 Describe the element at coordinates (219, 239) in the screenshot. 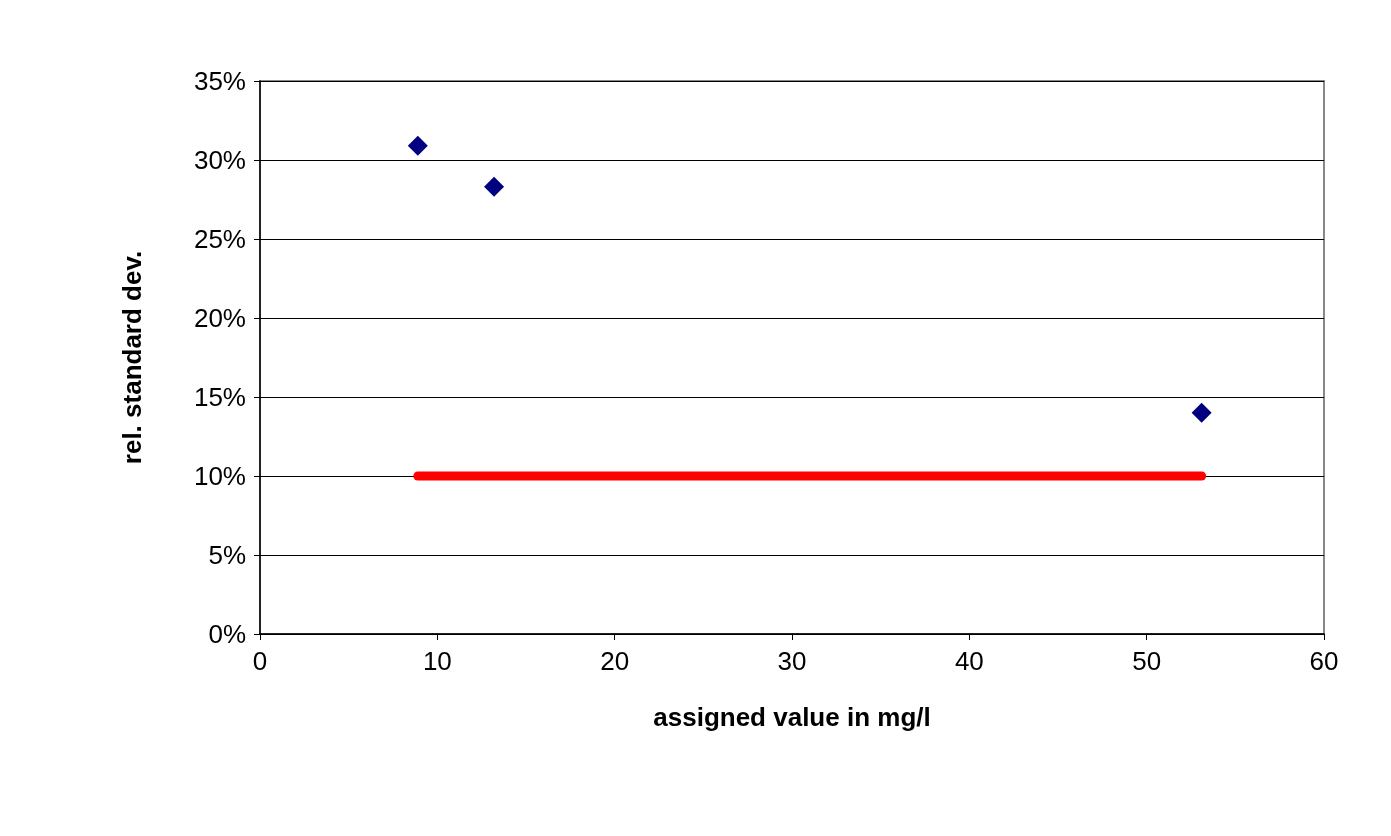

I see `y-tick-label: 25%` at that location.